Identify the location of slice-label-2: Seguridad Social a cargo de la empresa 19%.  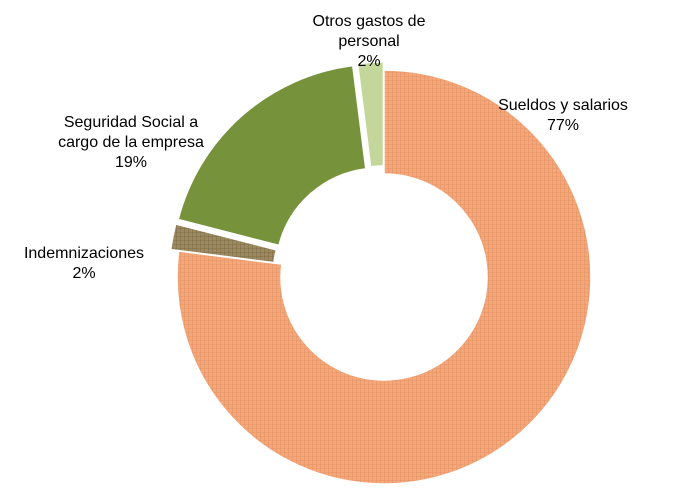
(131, 142).